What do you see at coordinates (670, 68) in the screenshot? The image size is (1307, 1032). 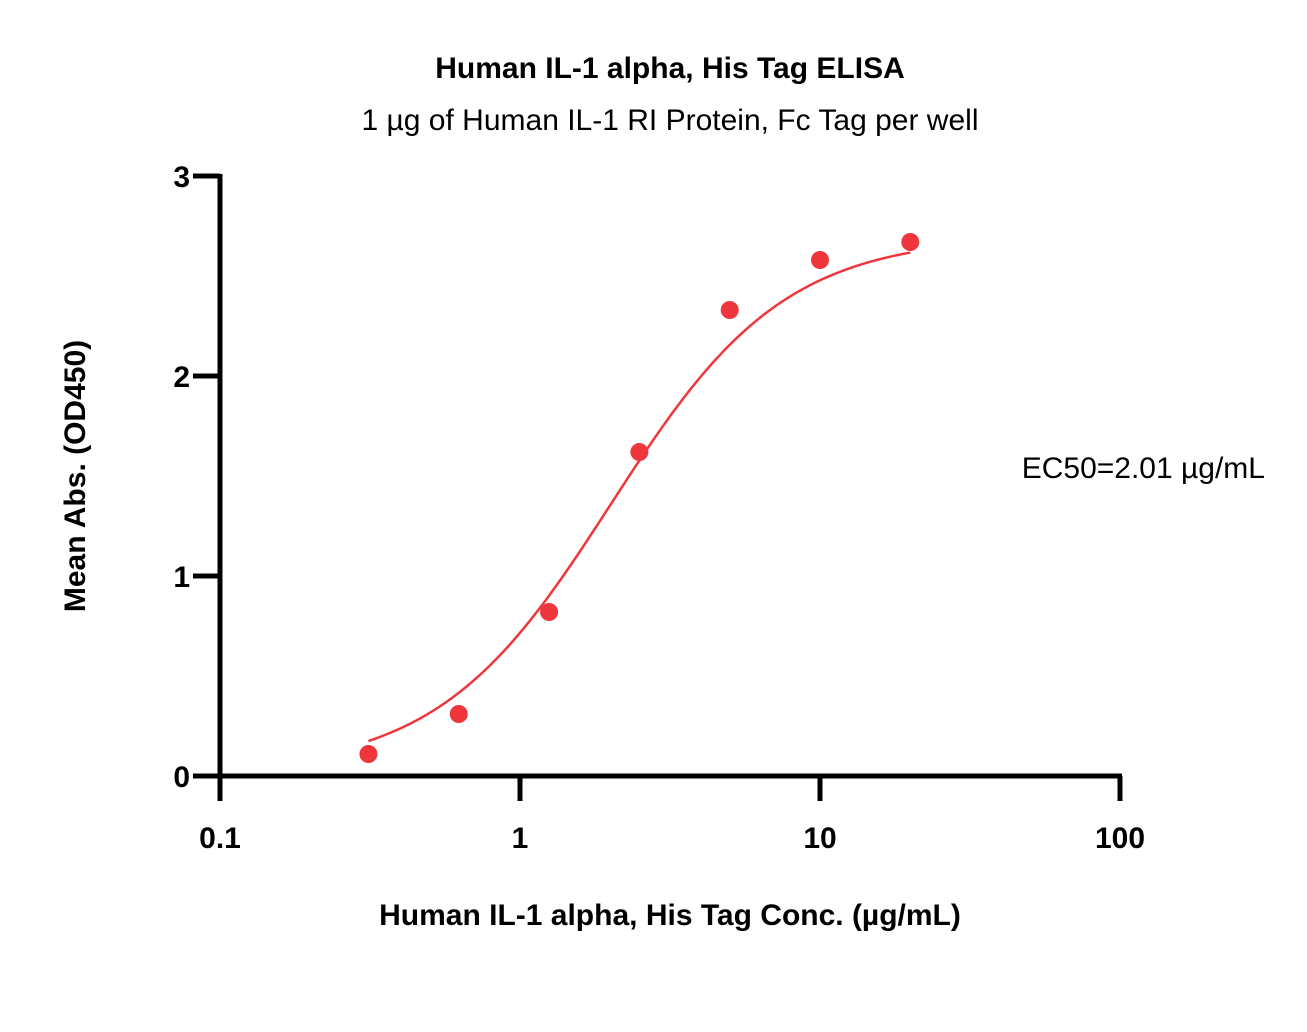 I see `chart-title: Human IL-1 alpha, His Tag ELISA` at bounding box center [670, 68].